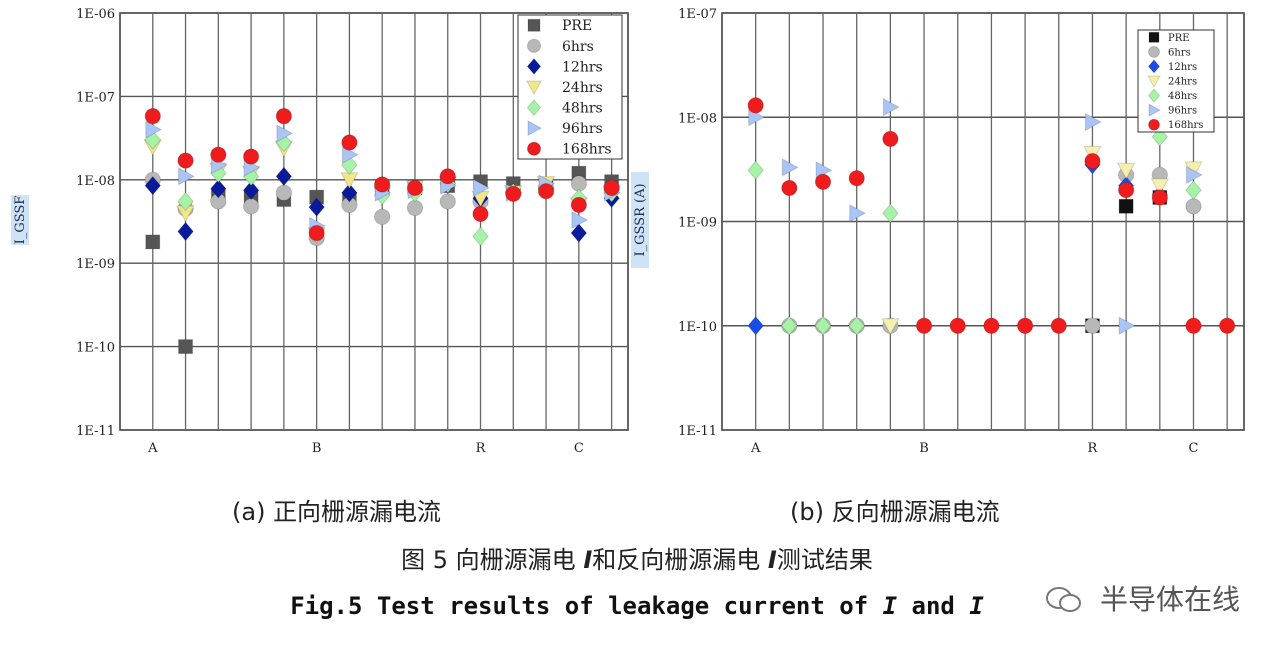  Describe the element at coordinates (637, 560) in the screenshot. I see `figure-caption-zh: 图 5 向栅源漏电 I和反向栅源漏电 I测试结果` at that location.